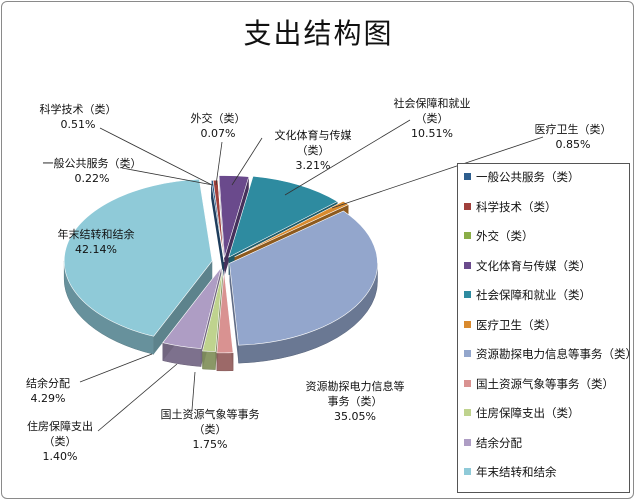 The image size is (637, 502). I want to click on legend-label: 医疗卫生（类）, so click(516, 325).